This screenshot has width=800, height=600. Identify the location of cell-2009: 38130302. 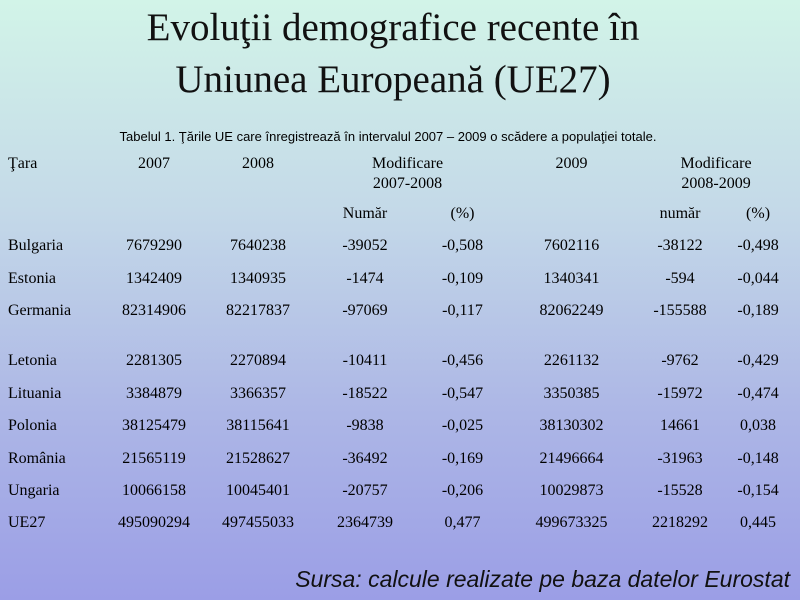
(571, 426).